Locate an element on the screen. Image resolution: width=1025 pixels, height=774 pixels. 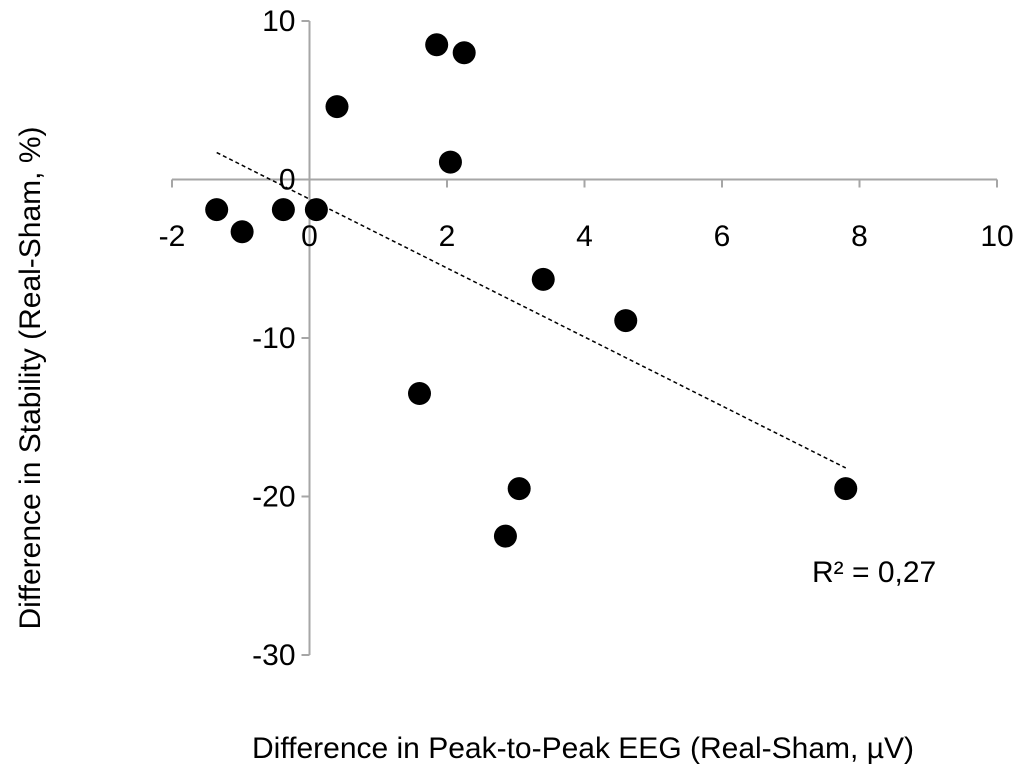
y-axis-label: Difference in Stability (Real-Sham, %) is located at coordinates (30, 378).